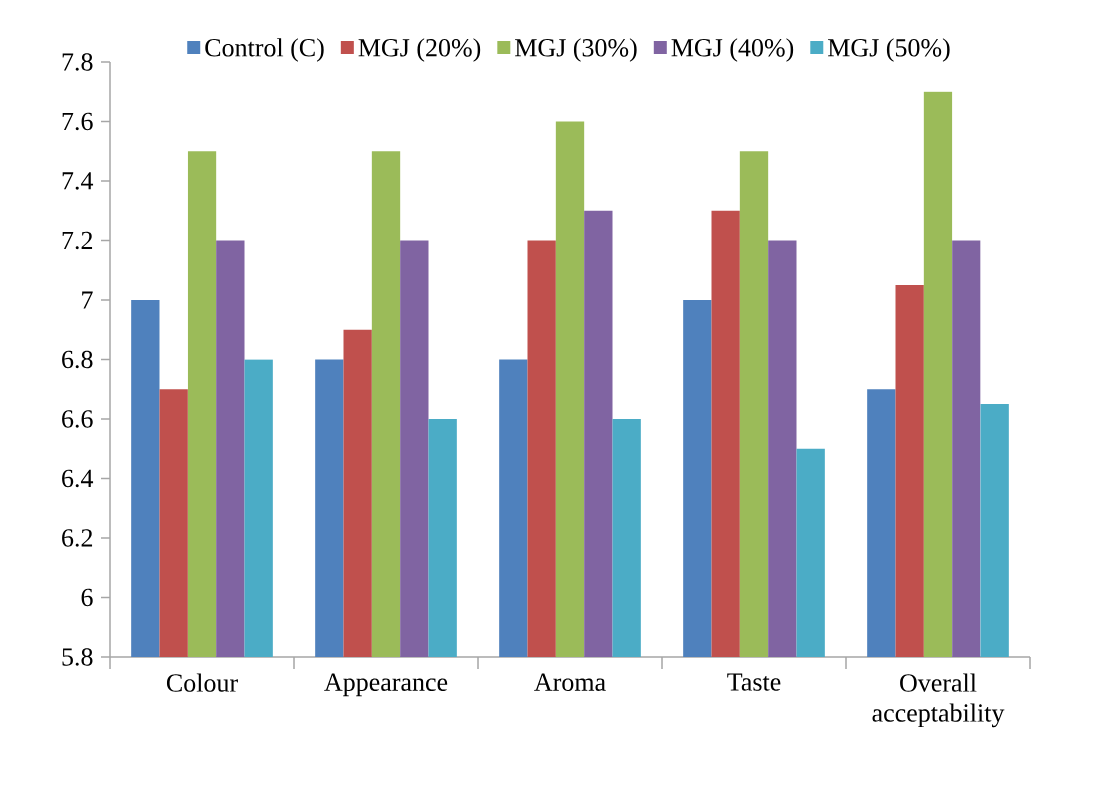 This screenshot has height=802, width=1103. What do you see at coordinates (77, 359) in the screenshot?
I see `y-tick-label: 6.8` at bounding box center [77, 359].